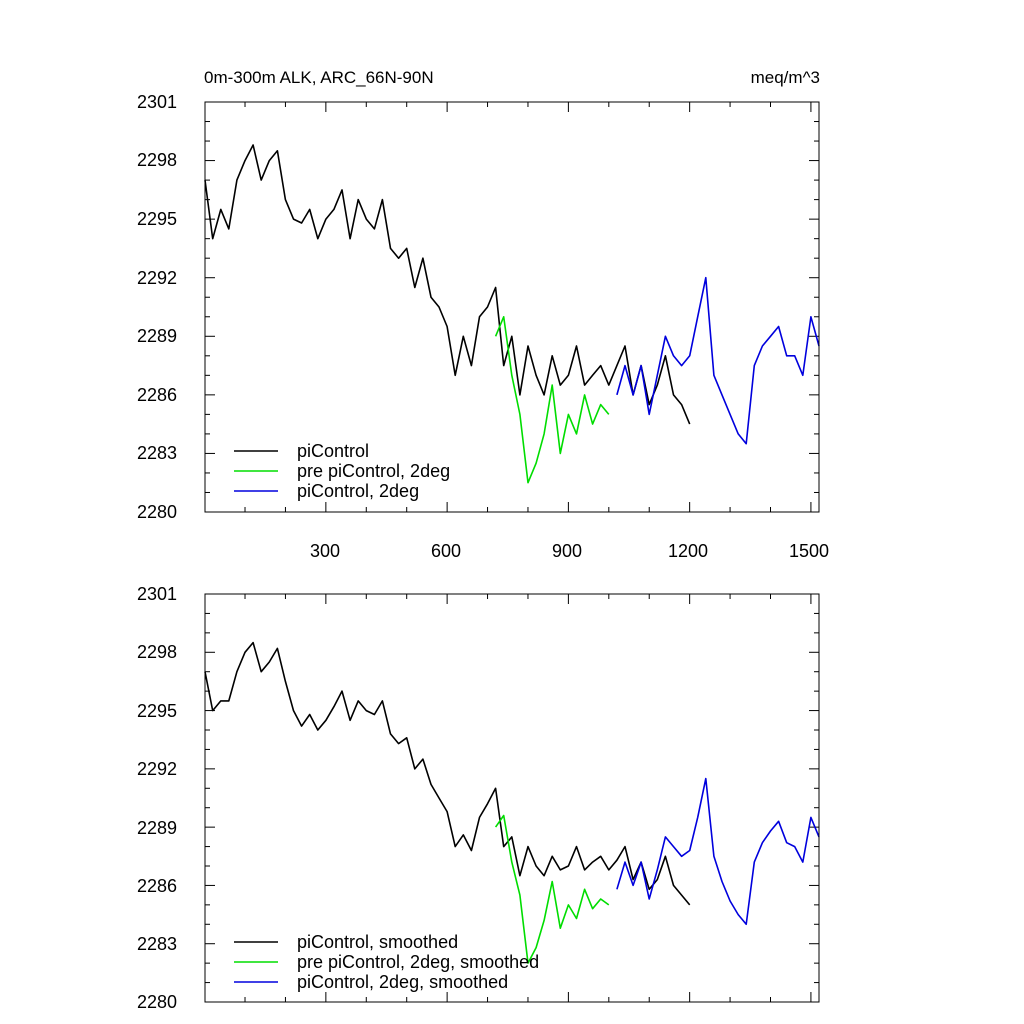 The height and width of the screenshot is (1024, 1024). Describe the element at coordinates (157, 307) in the screenshot. I see `top-y-tick-labels: 2280 2283 2286 2289 2292 2295 2298 2301` at that location.